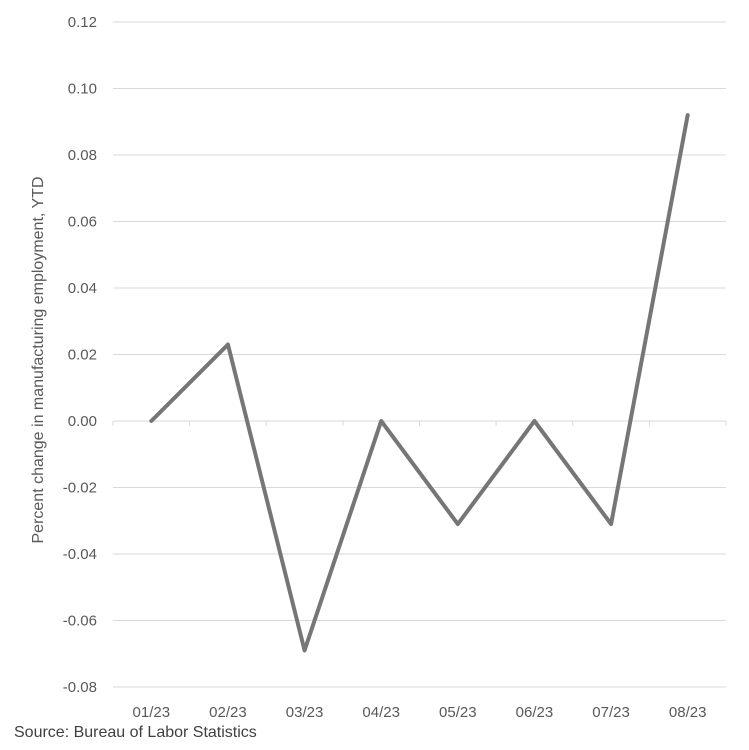 This screenshot has height=750, width=749. What do you see at coordinates (305, 712) in the screenshot?
I see `x-tick-label: 03/23` at bounding box center [305, 712].